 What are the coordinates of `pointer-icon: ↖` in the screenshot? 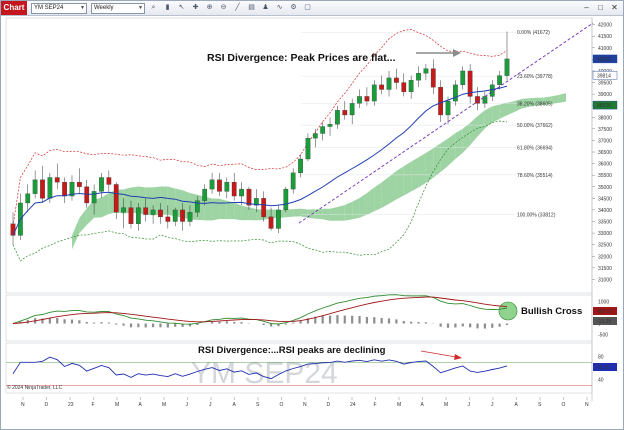 It's located at (181, 7).